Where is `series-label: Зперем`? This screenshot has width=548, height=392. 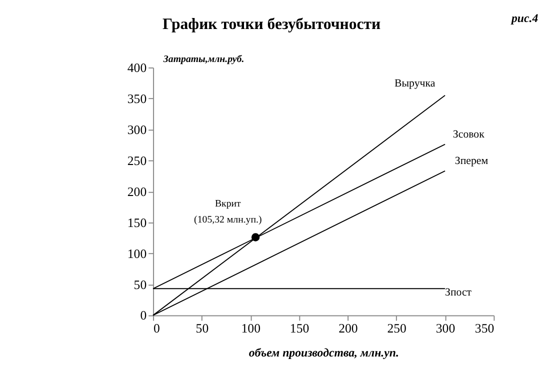 series-label: Зперем is located at coordinates (471, 161).